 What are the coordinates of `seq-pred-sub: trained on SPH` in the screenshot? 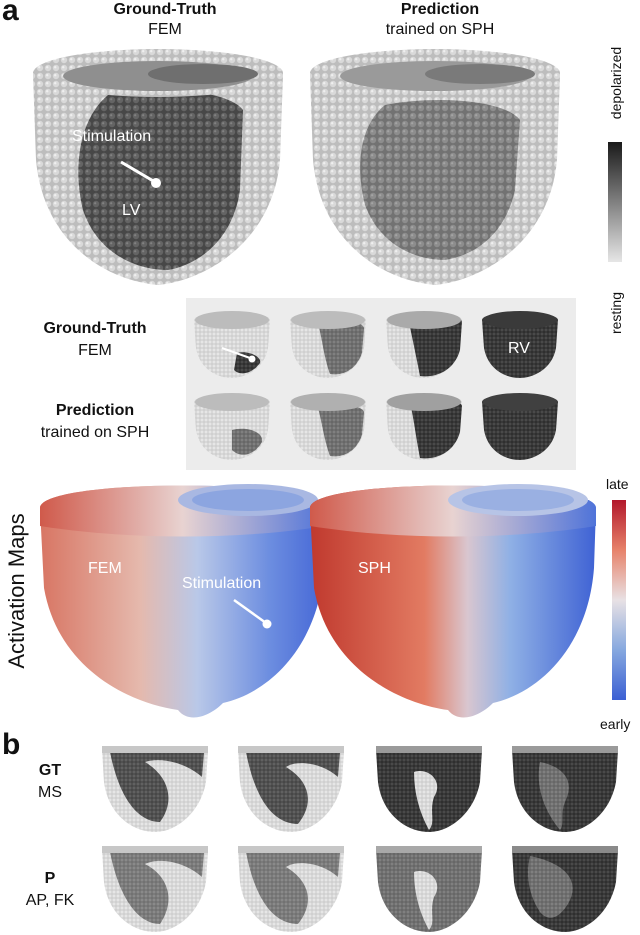 It's located at (95, 432).